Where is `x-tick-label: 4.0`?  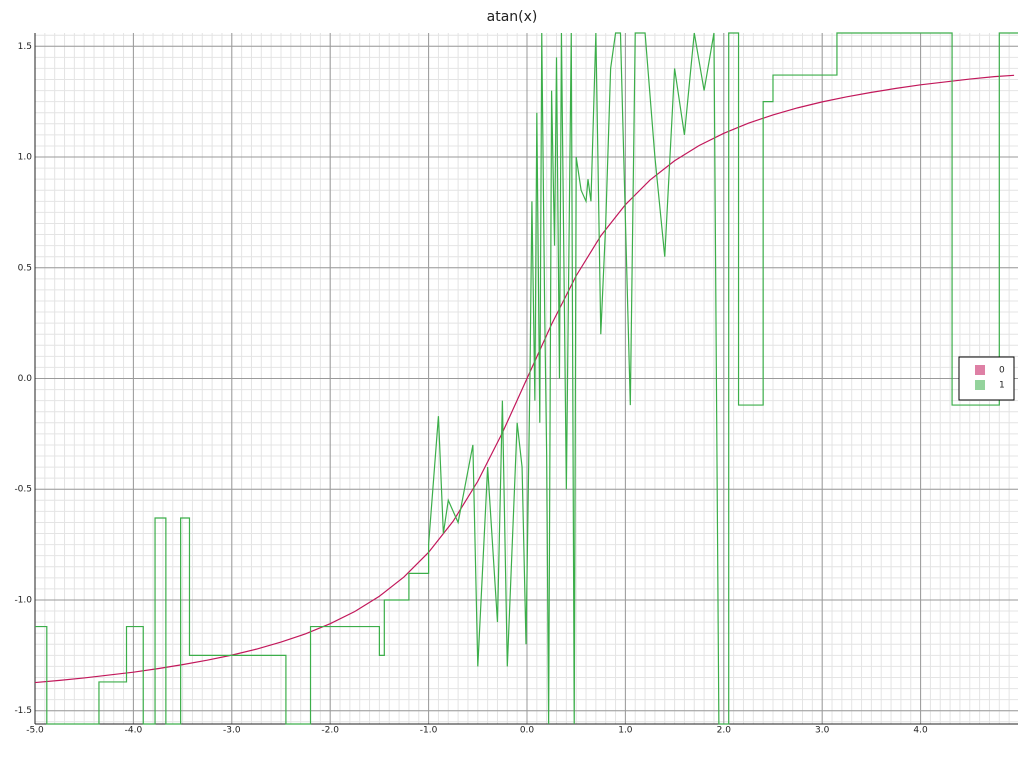
x-tick-label: 4.0 is located at coordinates (920, 731).